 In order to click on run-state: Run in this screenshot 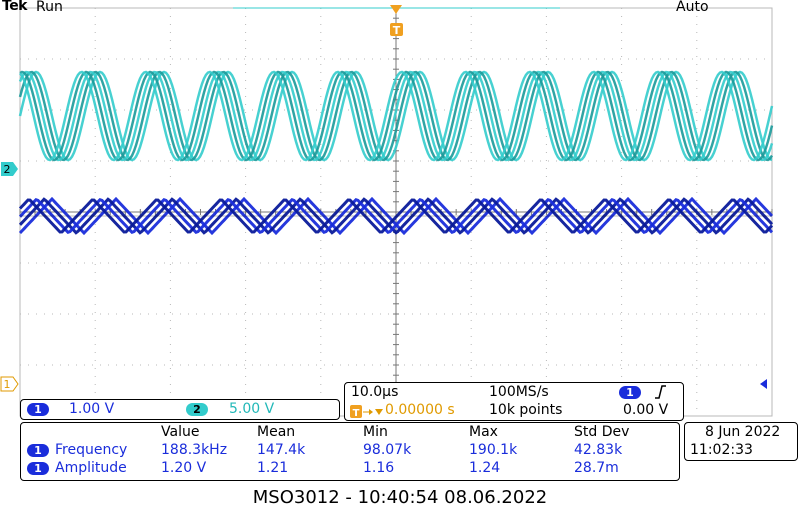, I will do `click(49, 7)`.